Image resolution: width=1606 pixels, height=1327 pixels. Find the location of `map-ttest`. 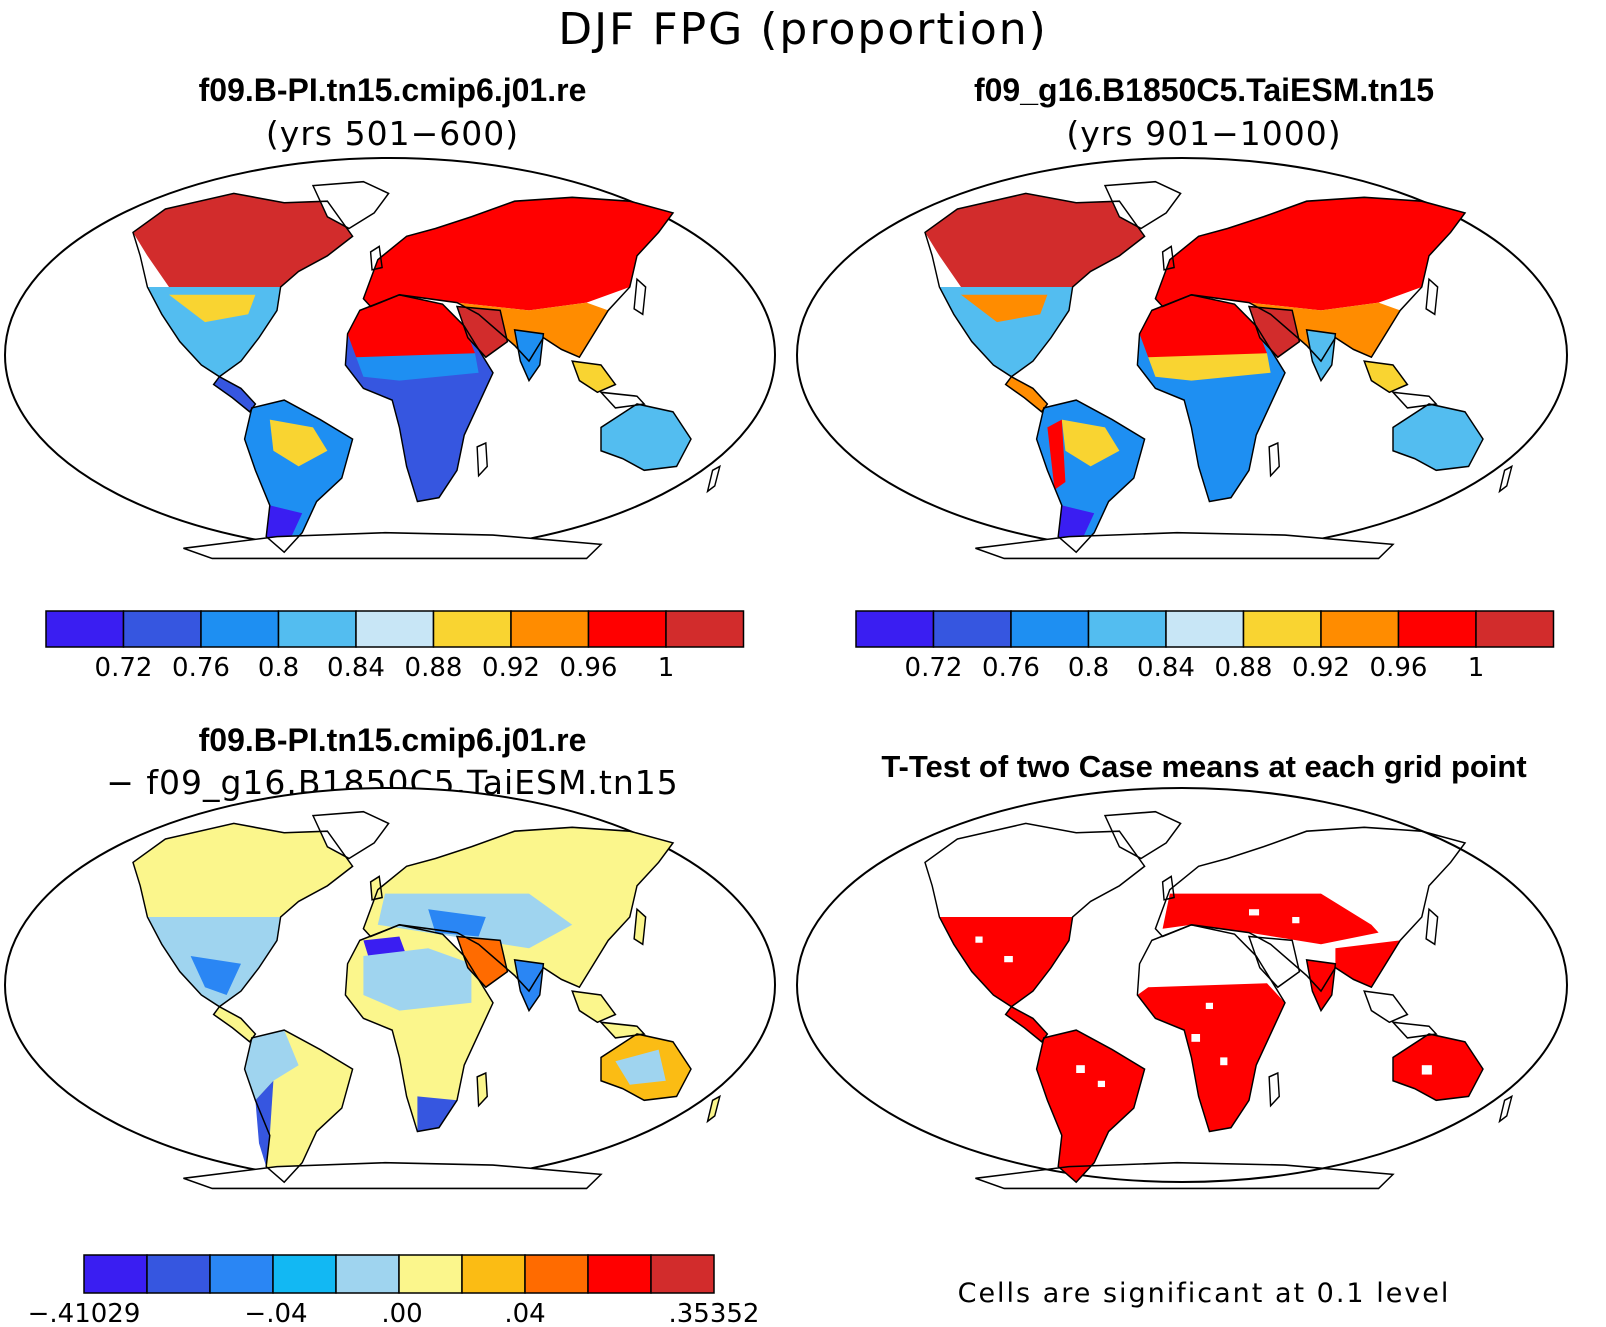

map-ttest is located at coordinates (1182, 988).